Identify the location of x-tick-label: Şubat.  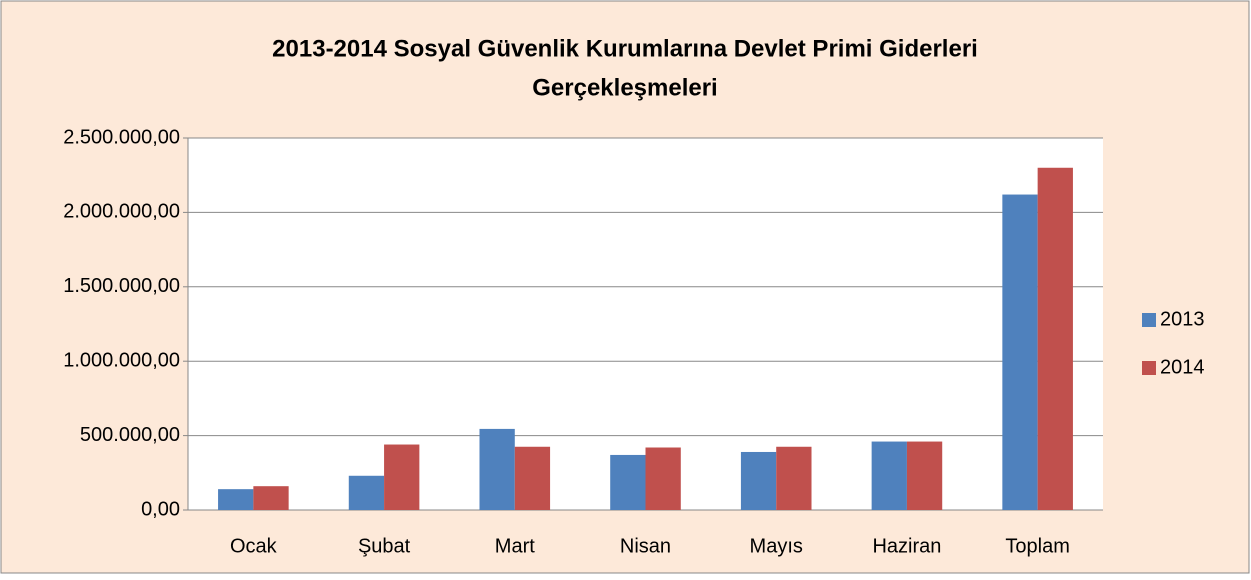
(384, 546).